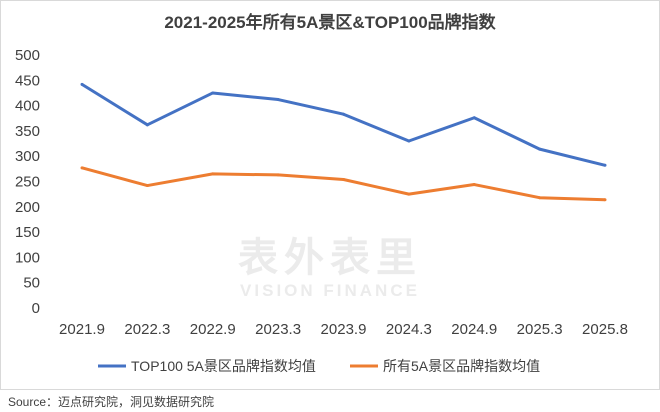 This screenshot has width=660, height=412. I want to click on y-tick-label: 150, so click(27, 232).